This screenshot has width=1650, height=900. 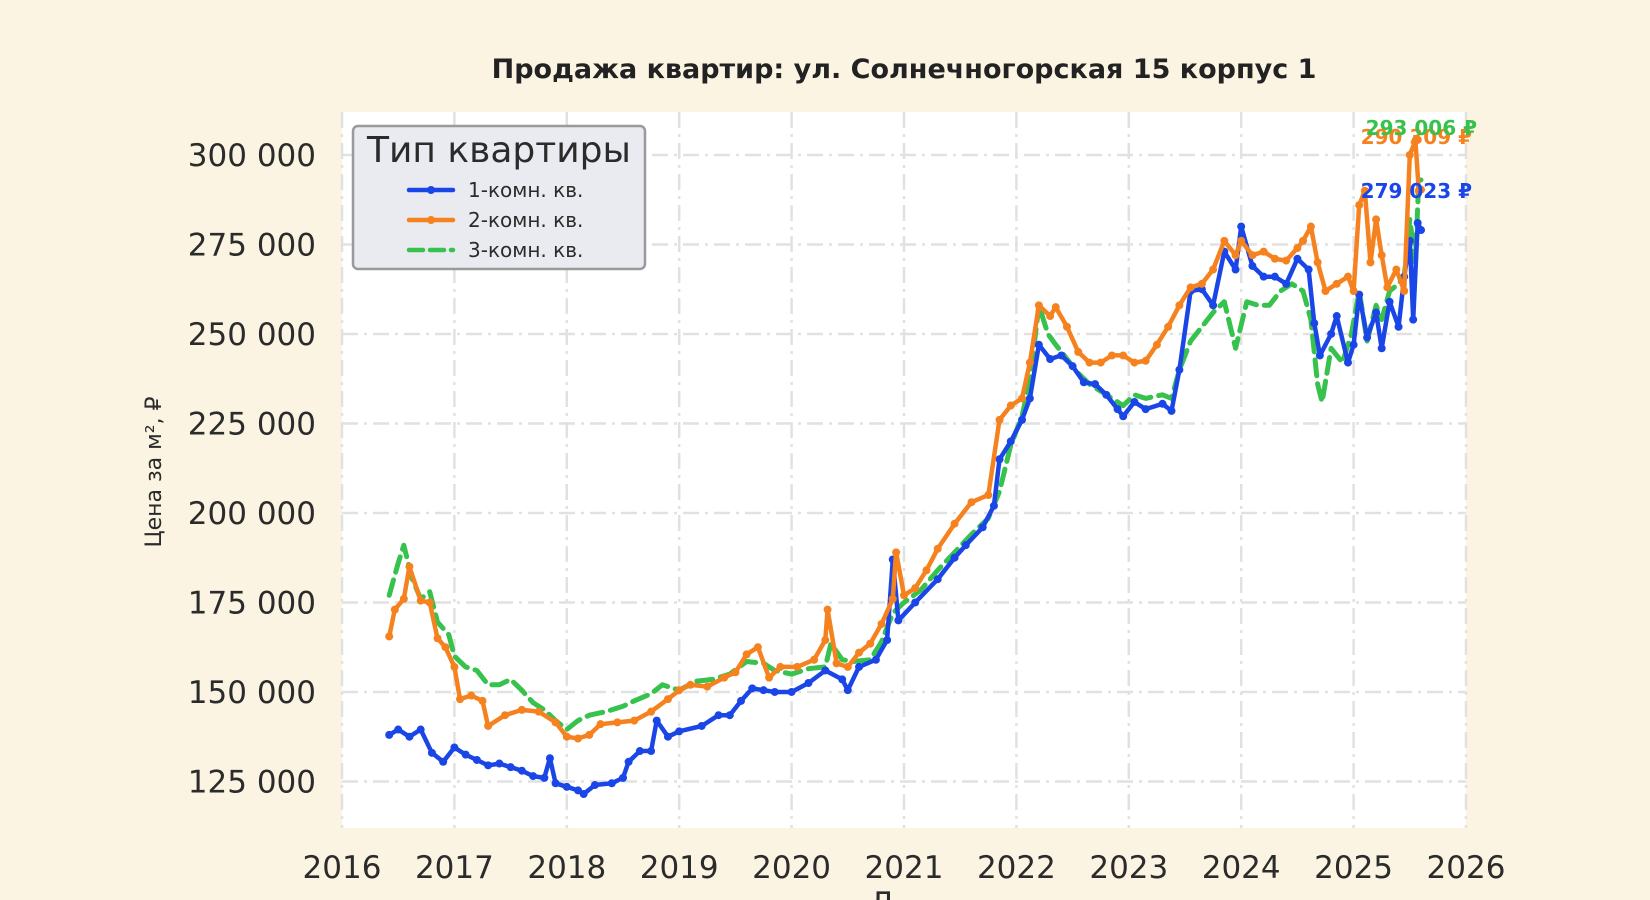 I want to click on legend-entry-label: 1-комн. кв., so click(x=525, y=190).